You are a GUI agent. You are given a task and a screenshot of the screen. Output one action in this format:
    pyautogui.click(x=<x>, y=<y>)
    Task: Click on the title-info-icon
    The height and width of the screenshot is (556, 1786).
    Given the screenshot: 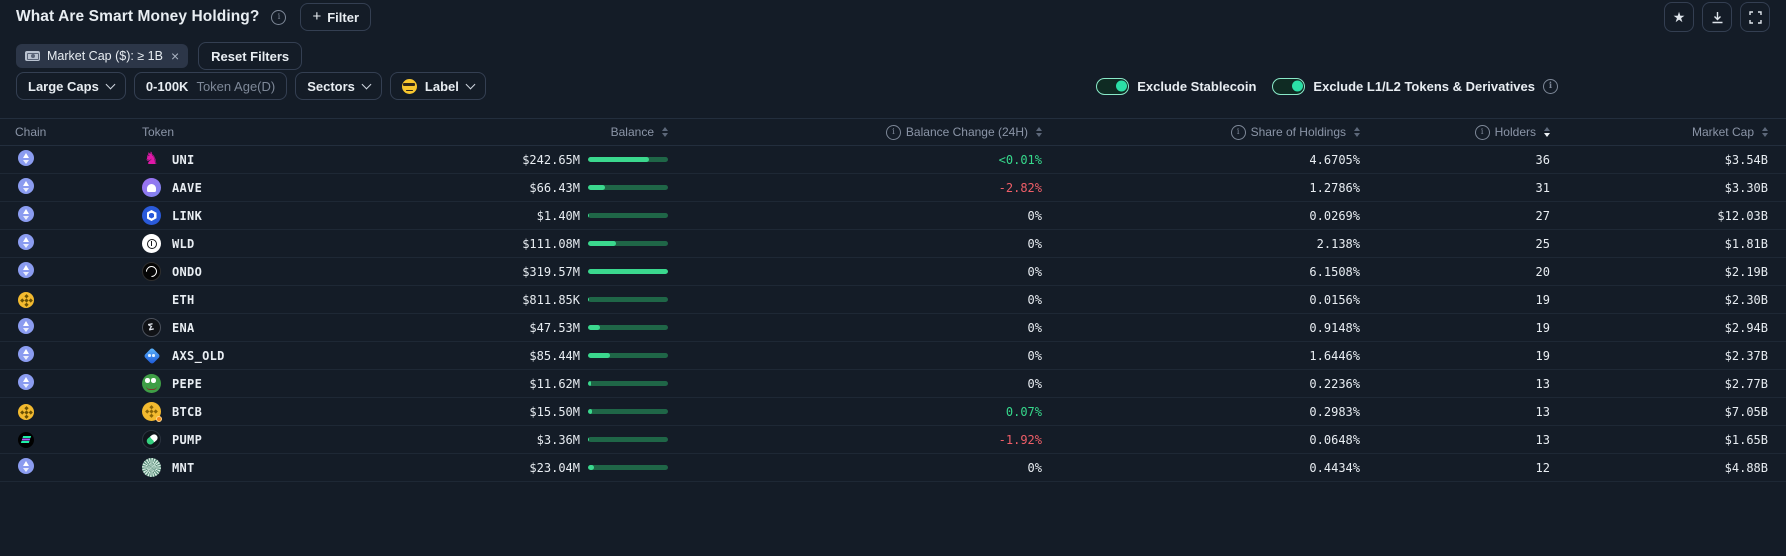 What is the action you would take?
    pyautogui.click(x=279, y=17)
    